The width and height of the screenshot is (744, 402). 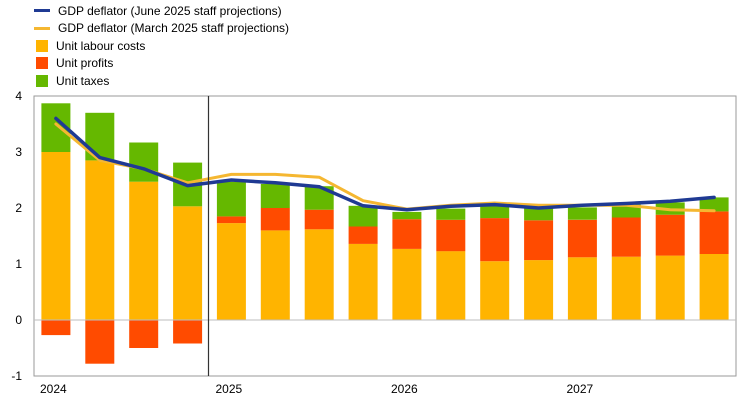 I want to click on bar-unit-profits-2027Q4, so click(x=714, y=232).